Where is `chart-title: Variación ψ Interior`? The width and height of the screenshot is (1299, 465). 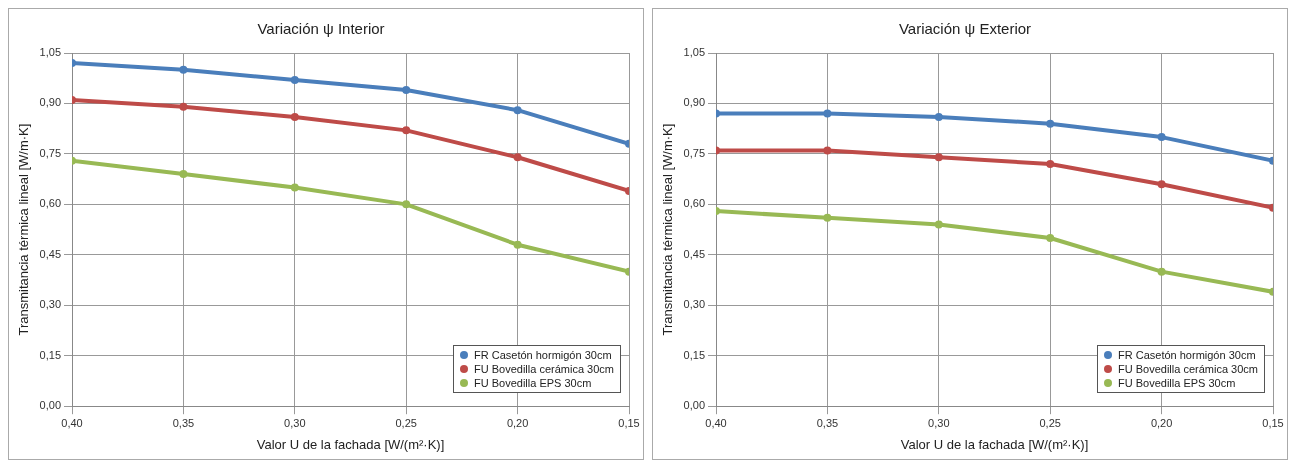 chart-title: Variación ψ Interior is located at coordinates (321, 29).